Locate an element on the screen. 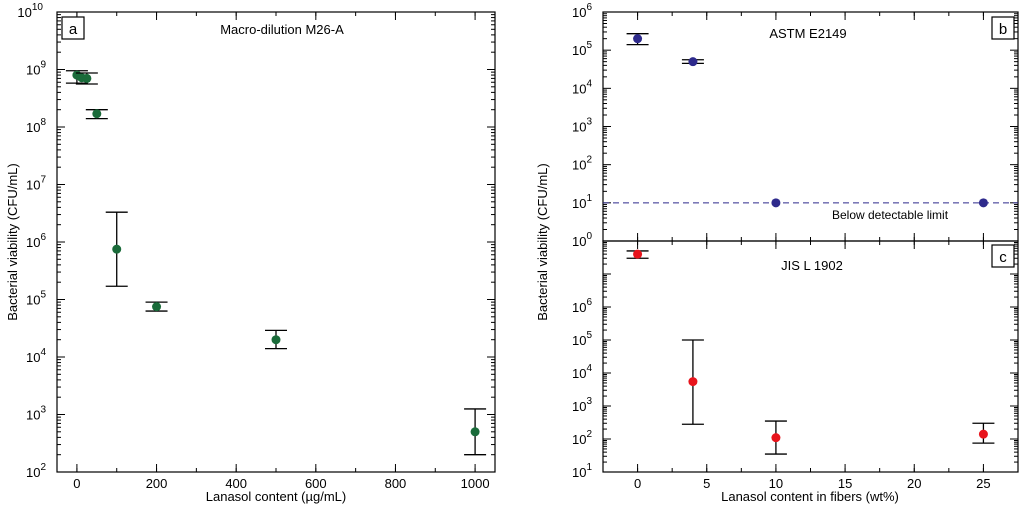  panel-a-letter: a is located at coordinates (73, 29).